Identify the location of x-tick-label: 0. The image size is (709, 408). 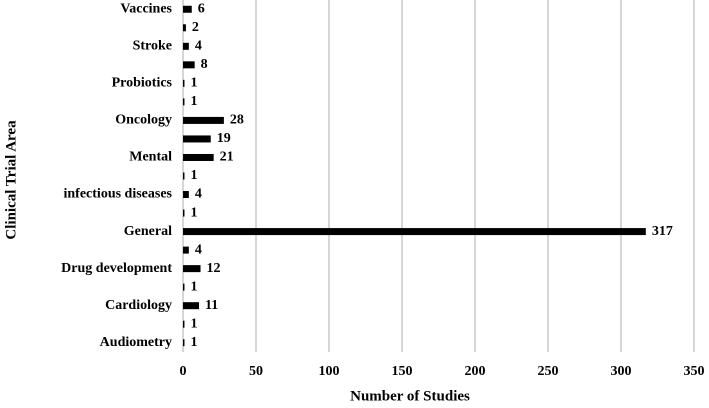
(183, 371).